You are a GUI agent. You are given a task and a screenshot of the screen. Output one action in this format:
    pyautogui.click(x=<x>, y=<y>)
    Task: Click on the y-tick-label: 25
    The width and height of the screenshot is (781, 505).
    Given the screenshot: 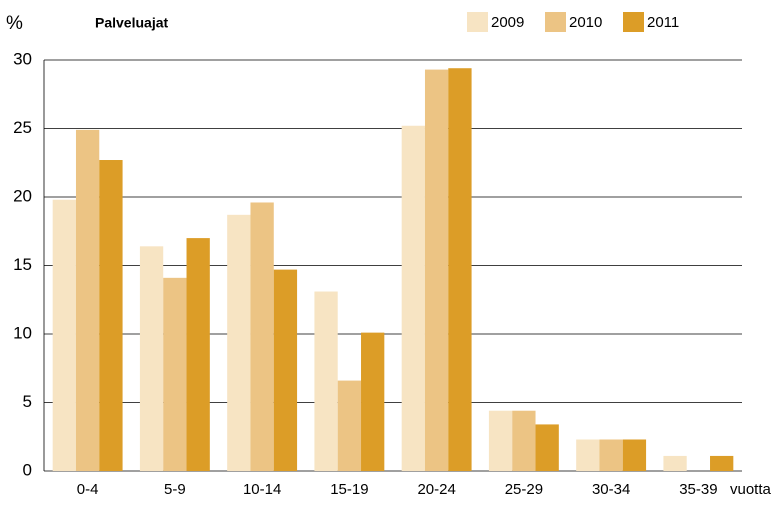 What is the action you would take?
    pyautogui.click(x=22, y=127)
    